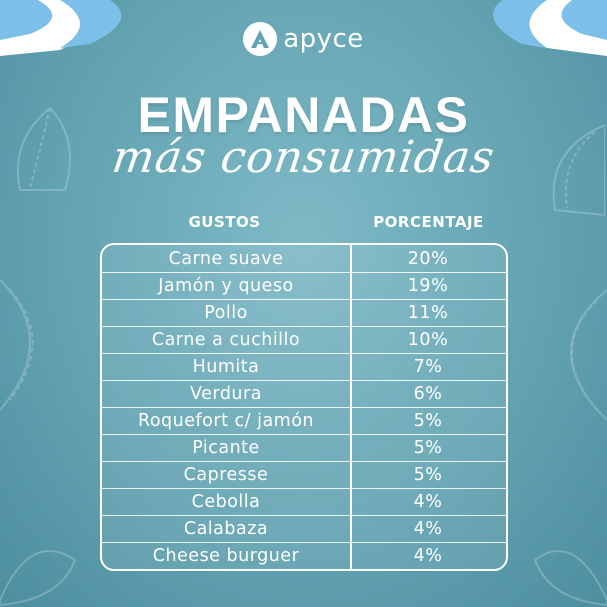 This screenshot has width=607, height=607. What do you see at coordinates (226, 393) in the screenshot?
I see `cell-gusto: Verdura` at bounding box center [226, 393].